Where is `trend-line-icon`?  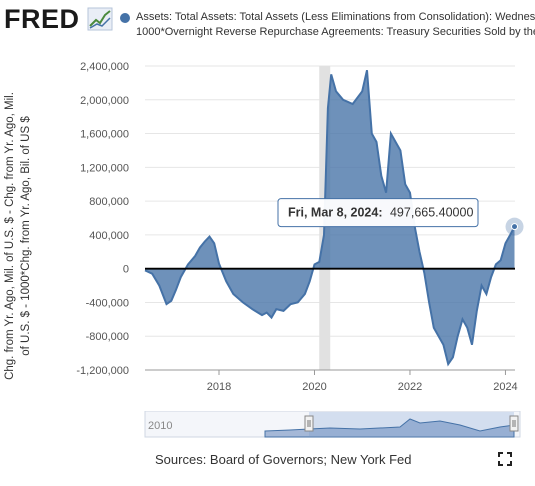
trend-line-icon is located at coordinates (100, 19).